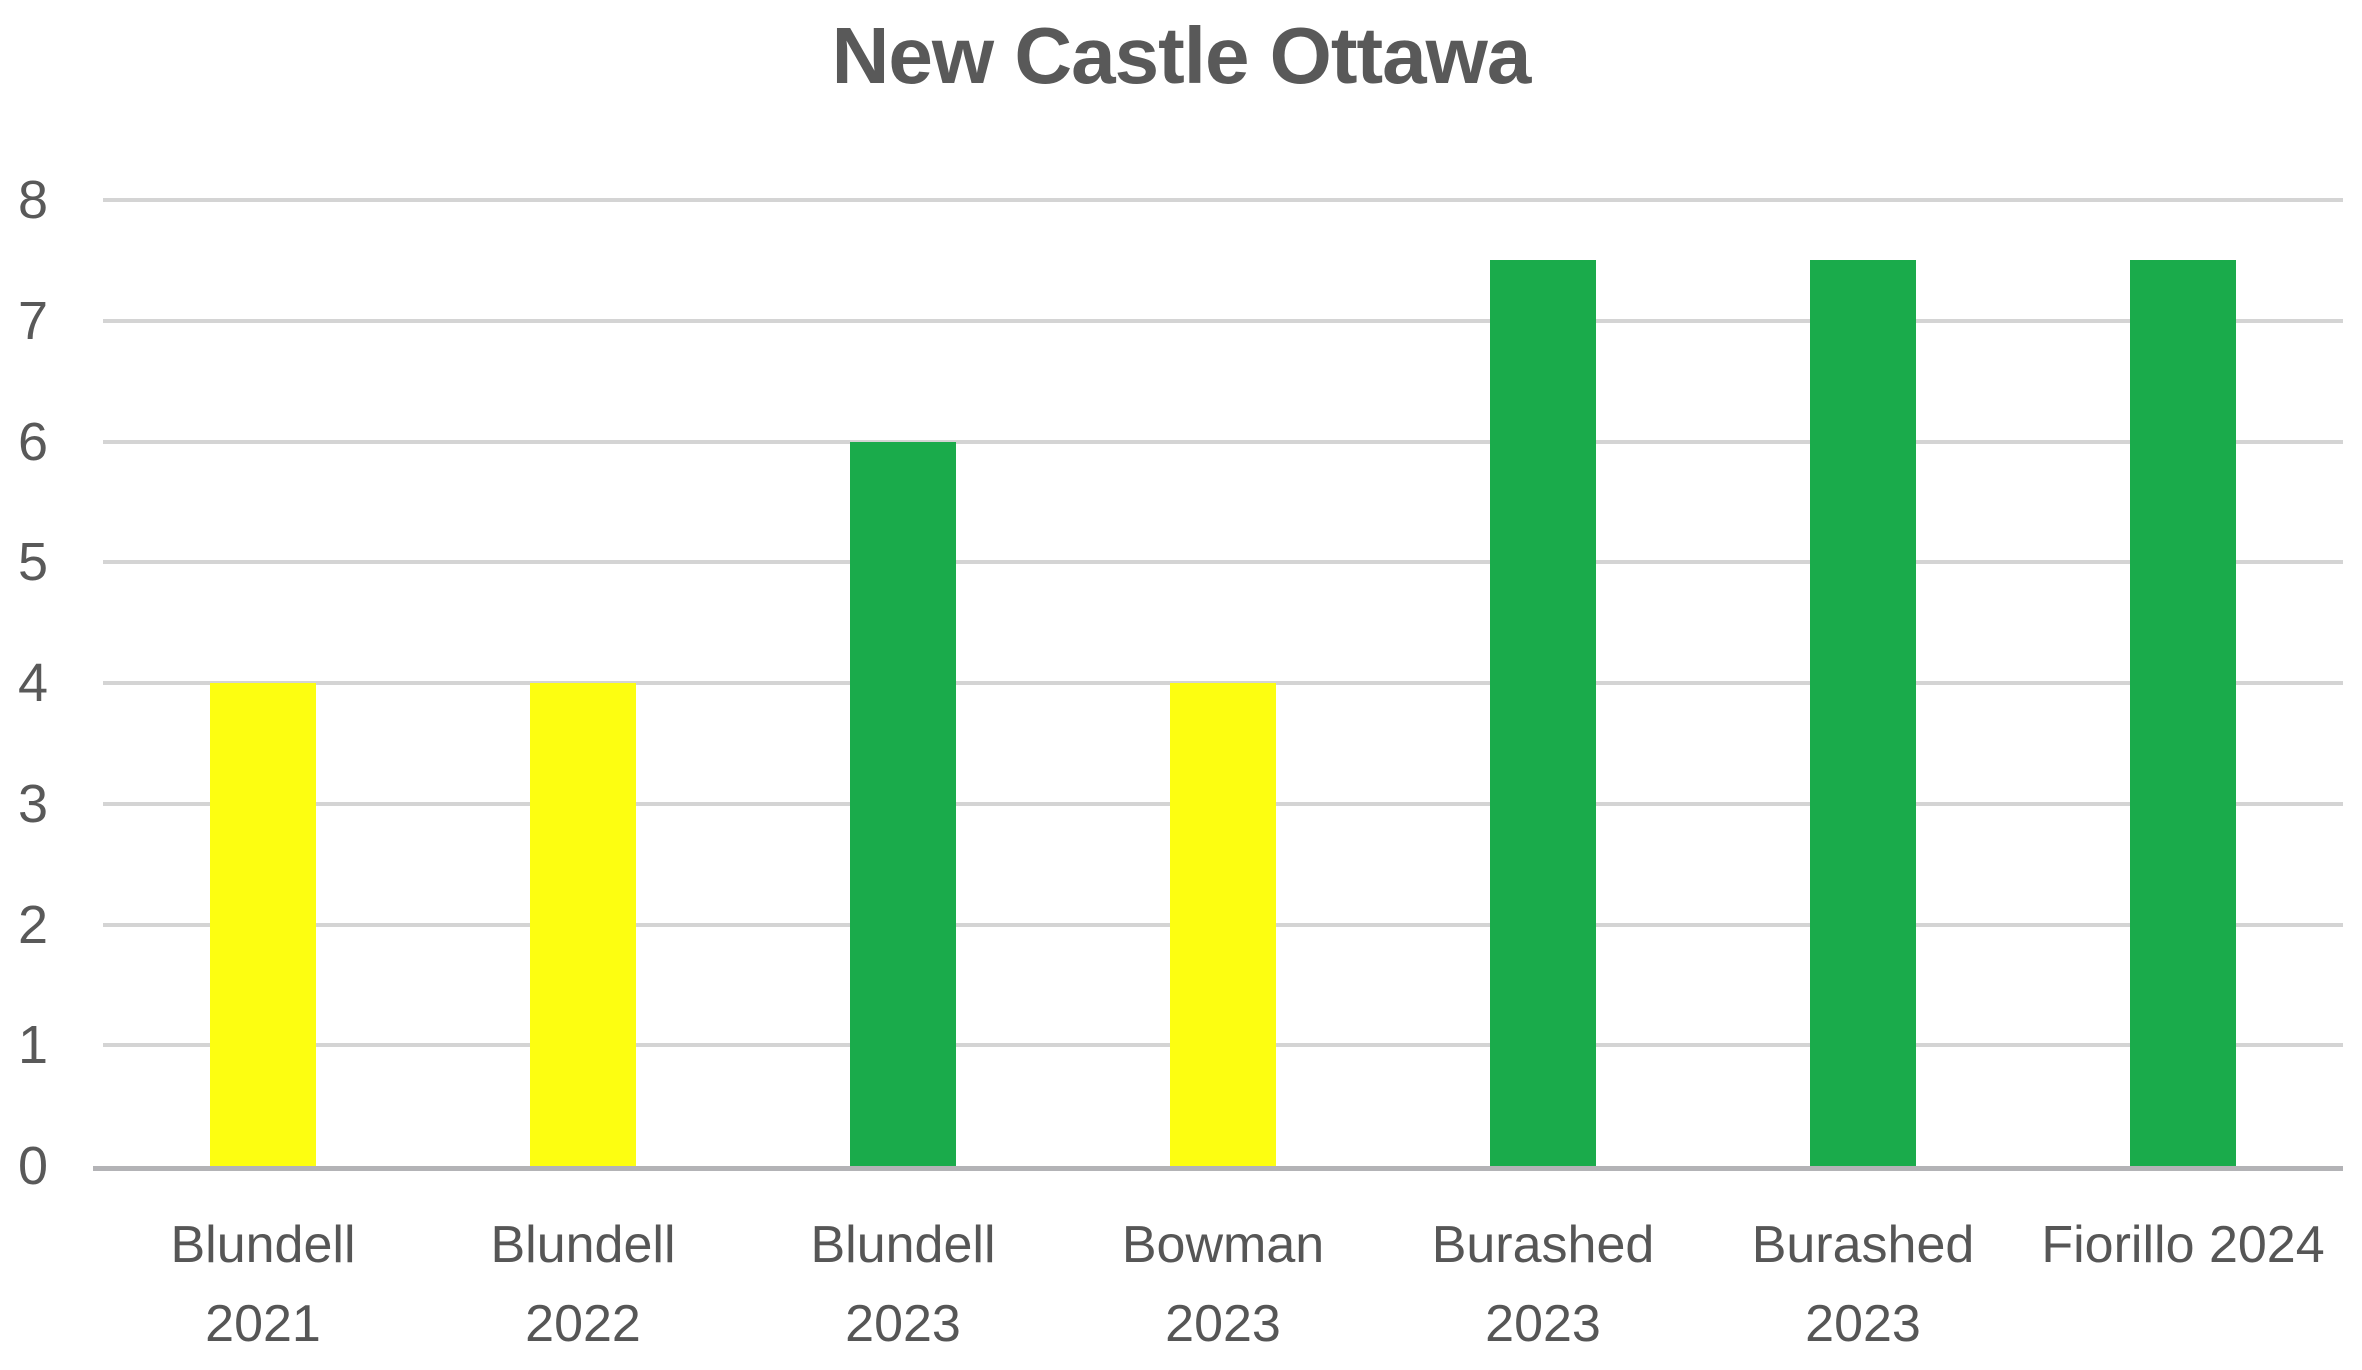  I want to click on y-tick-label: 2, so click(32, 924).